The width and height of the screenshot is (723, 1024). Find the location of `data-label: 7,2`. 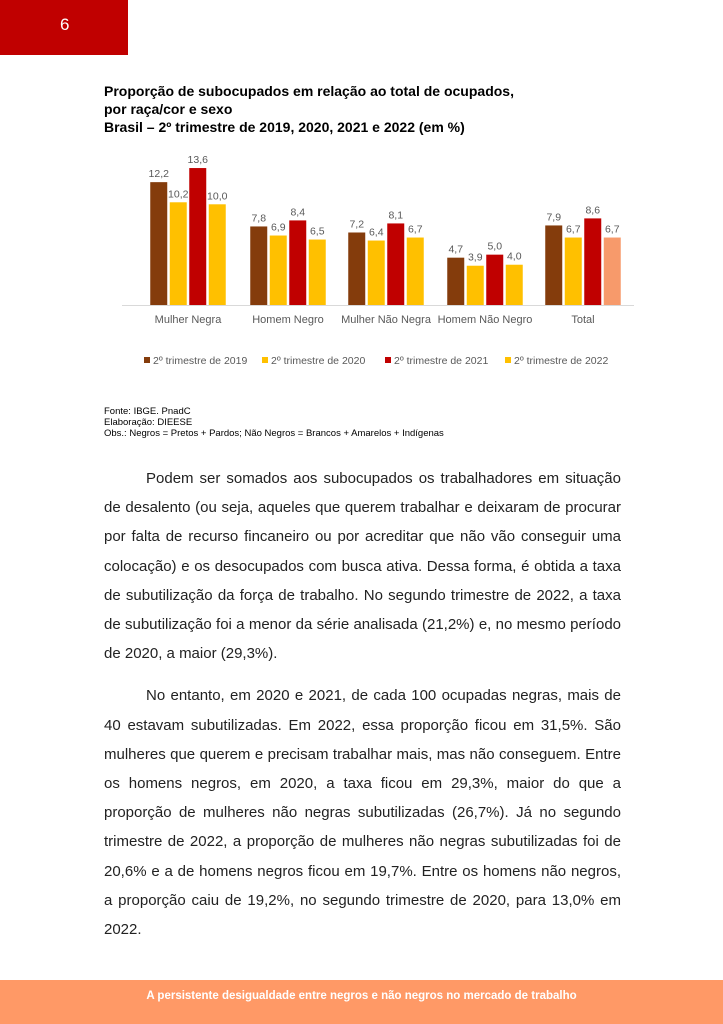

data-label: 7,2 is located at coordinates (356, 224).